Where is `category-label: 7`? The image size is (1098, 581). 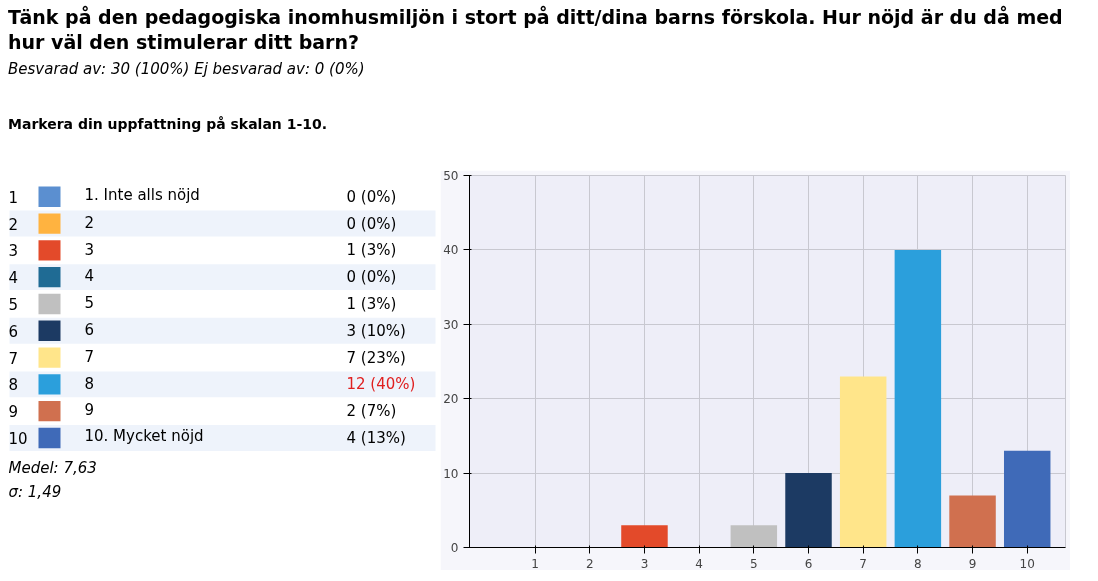 category-label: 7 is located at coordinates (13, 358).